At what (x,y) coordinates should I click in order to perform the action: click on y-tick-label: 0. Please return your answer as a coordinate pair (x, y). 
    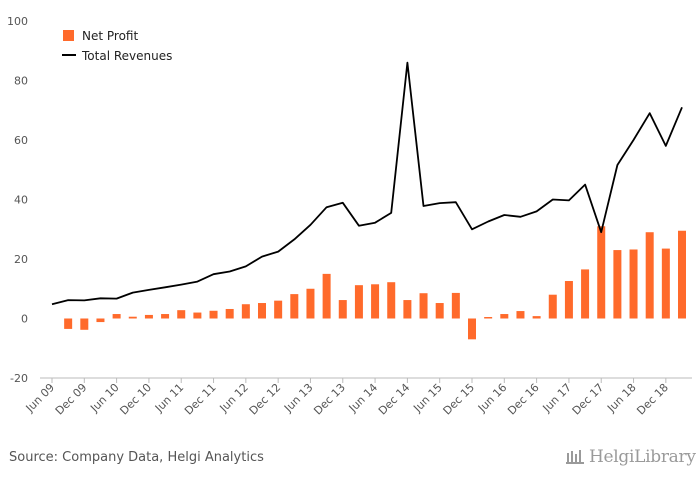
    Looking at the image, I should click on (24, 319).